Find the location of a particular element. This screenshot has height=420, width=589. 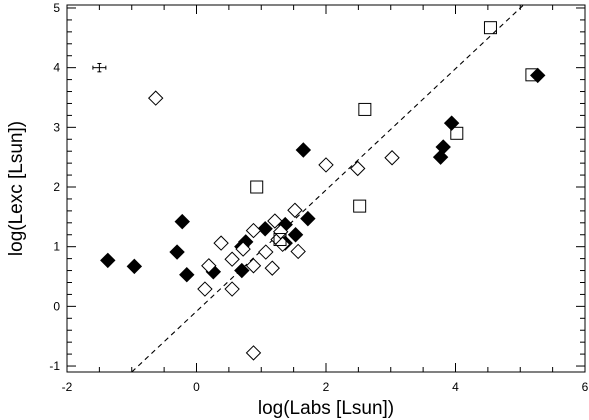

y-tick-label: 5 is located at coordinates (56, 8).